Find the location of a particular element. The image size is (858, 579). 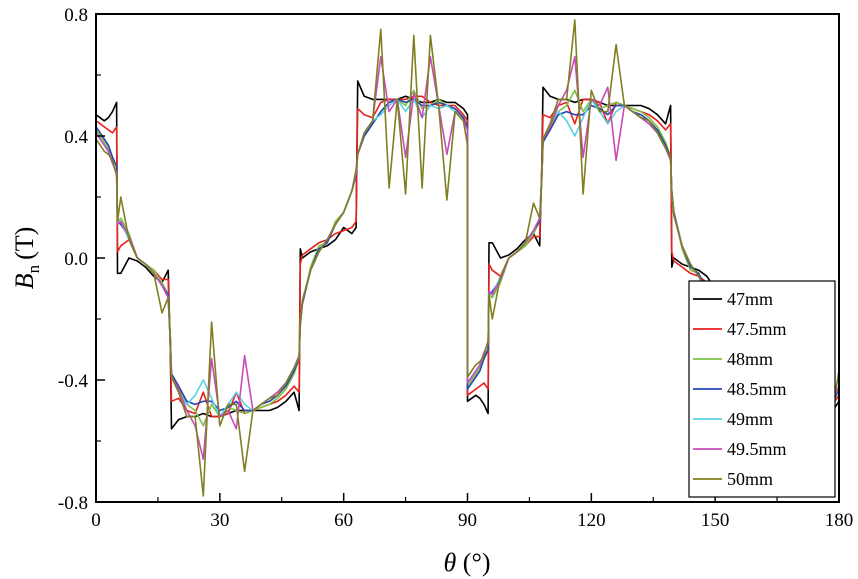

x-tick-label: 150 is located at coordinates (715, 520).